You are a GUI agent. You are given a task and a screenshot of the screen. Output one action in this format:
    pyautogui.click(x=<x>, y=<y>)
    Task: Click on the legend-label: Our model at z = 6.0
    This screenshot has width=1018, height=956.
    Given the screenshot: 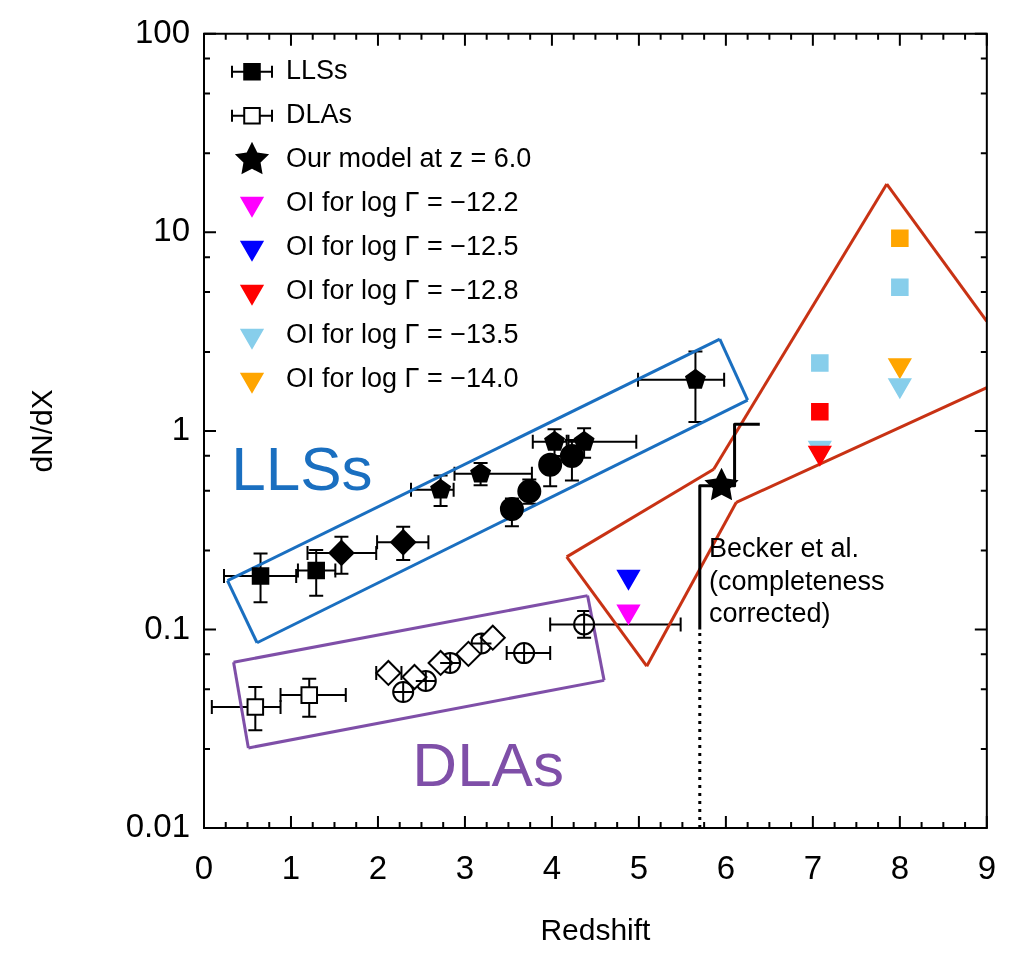 What is the action you would take?
    pyautogui.click(x=409, y=158)
    